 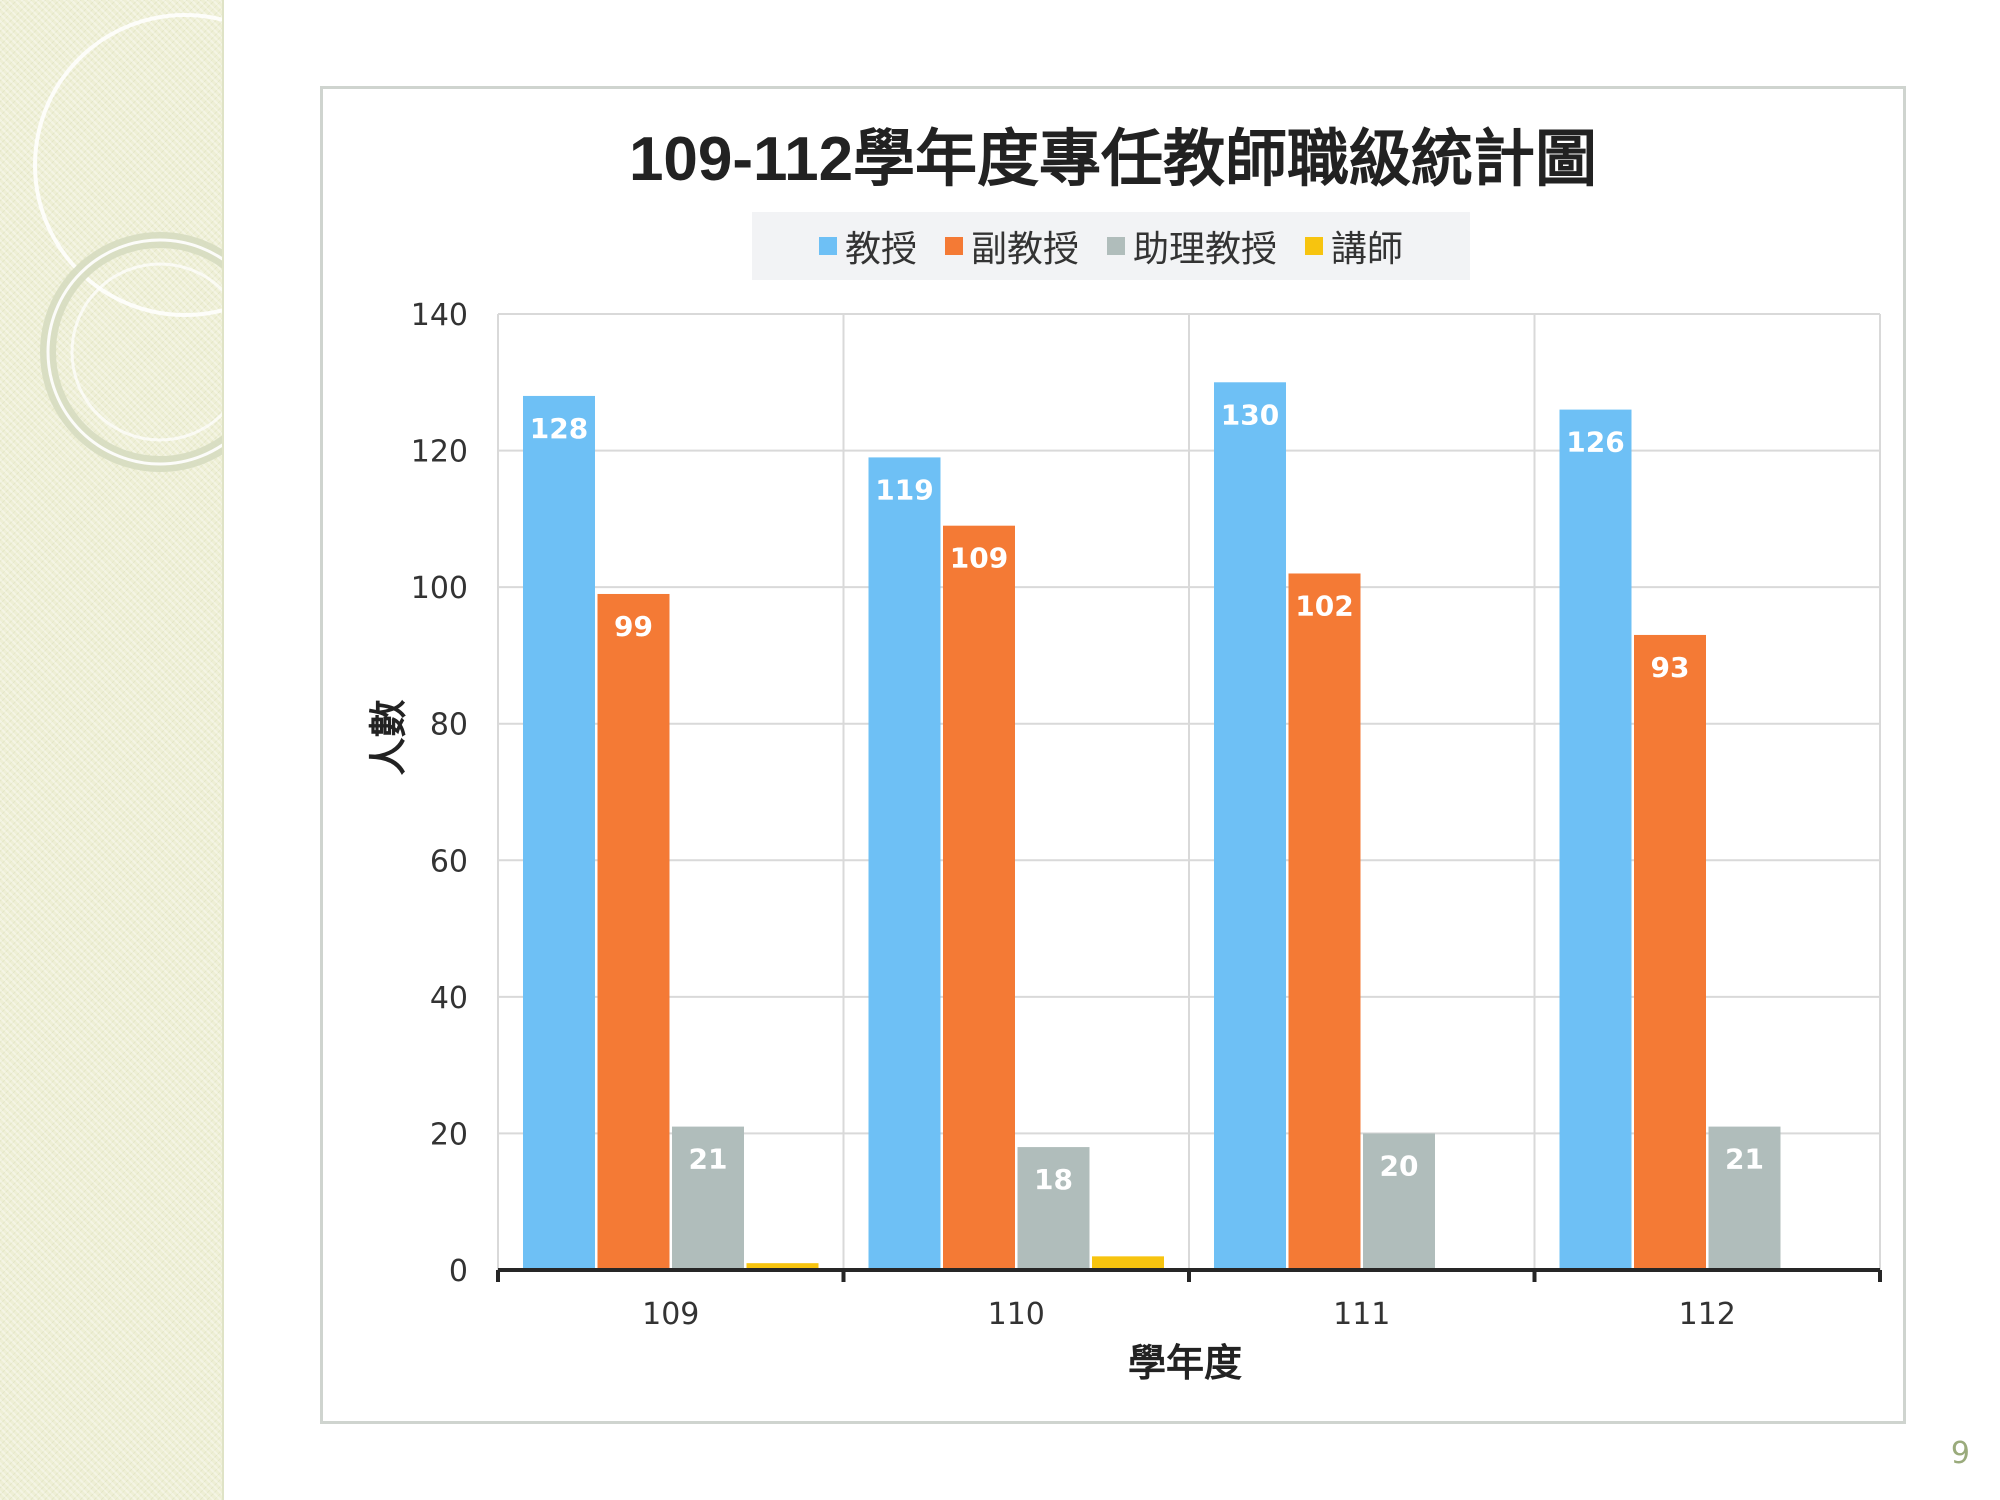 I want to click on legend-label: 講師, so click(x=1367, y=249).